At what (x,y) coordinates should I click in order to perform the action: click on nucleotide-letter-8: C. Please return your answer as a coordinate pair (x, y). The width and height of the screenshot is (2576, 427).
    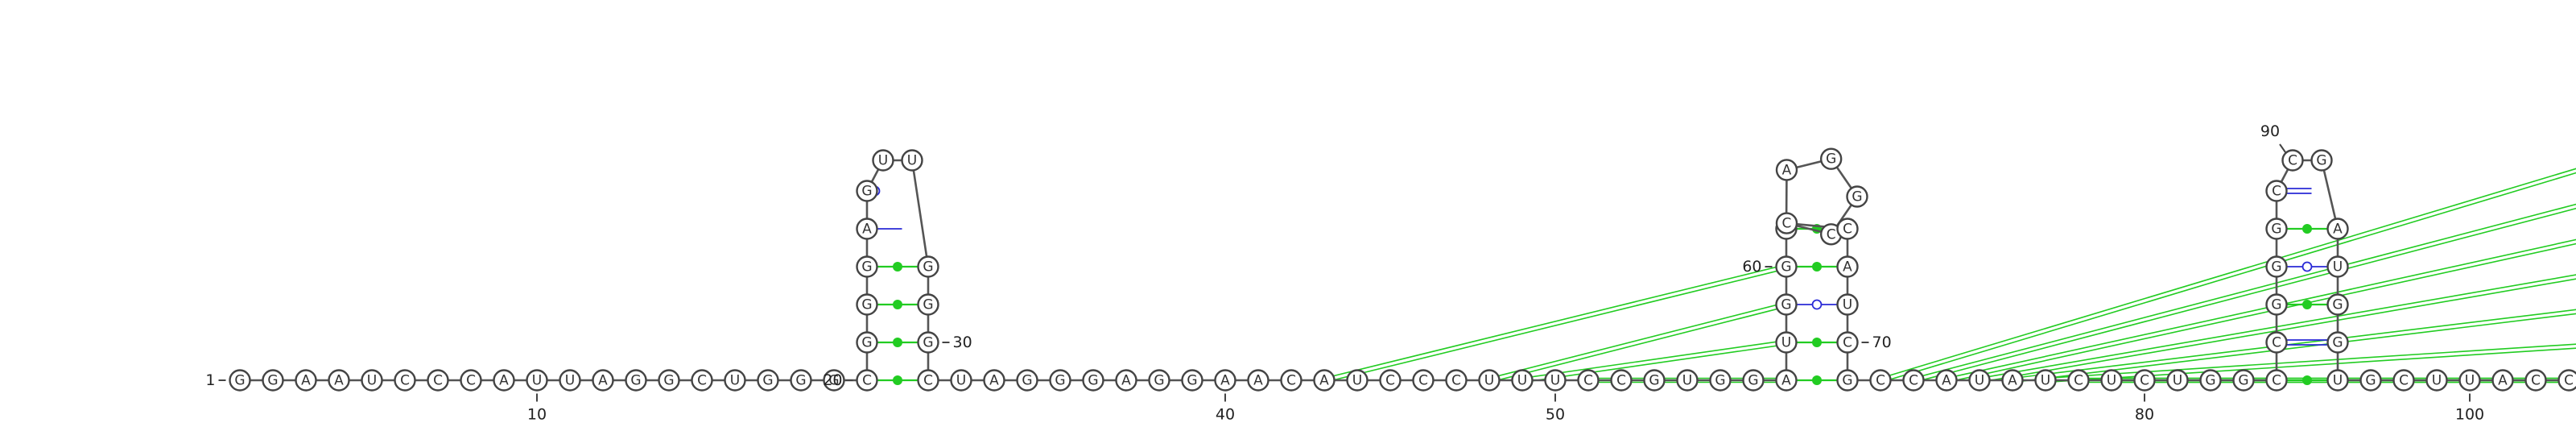
    Looking at the image, I should click on (471, 381).